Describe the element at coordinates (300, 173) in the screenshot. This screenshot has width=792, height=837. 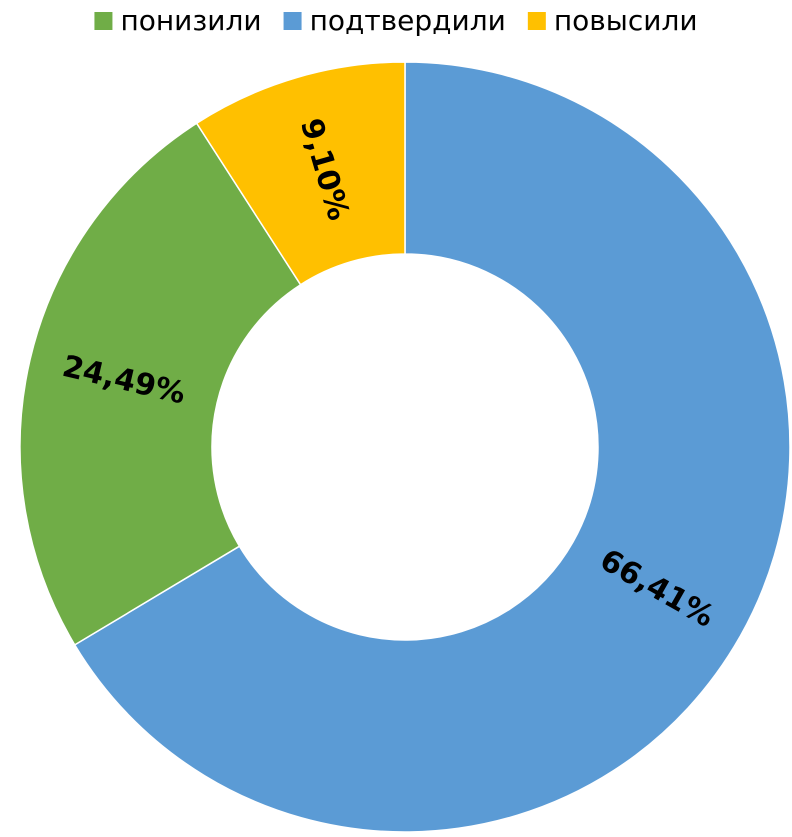
I see `donut-slice` at that location.